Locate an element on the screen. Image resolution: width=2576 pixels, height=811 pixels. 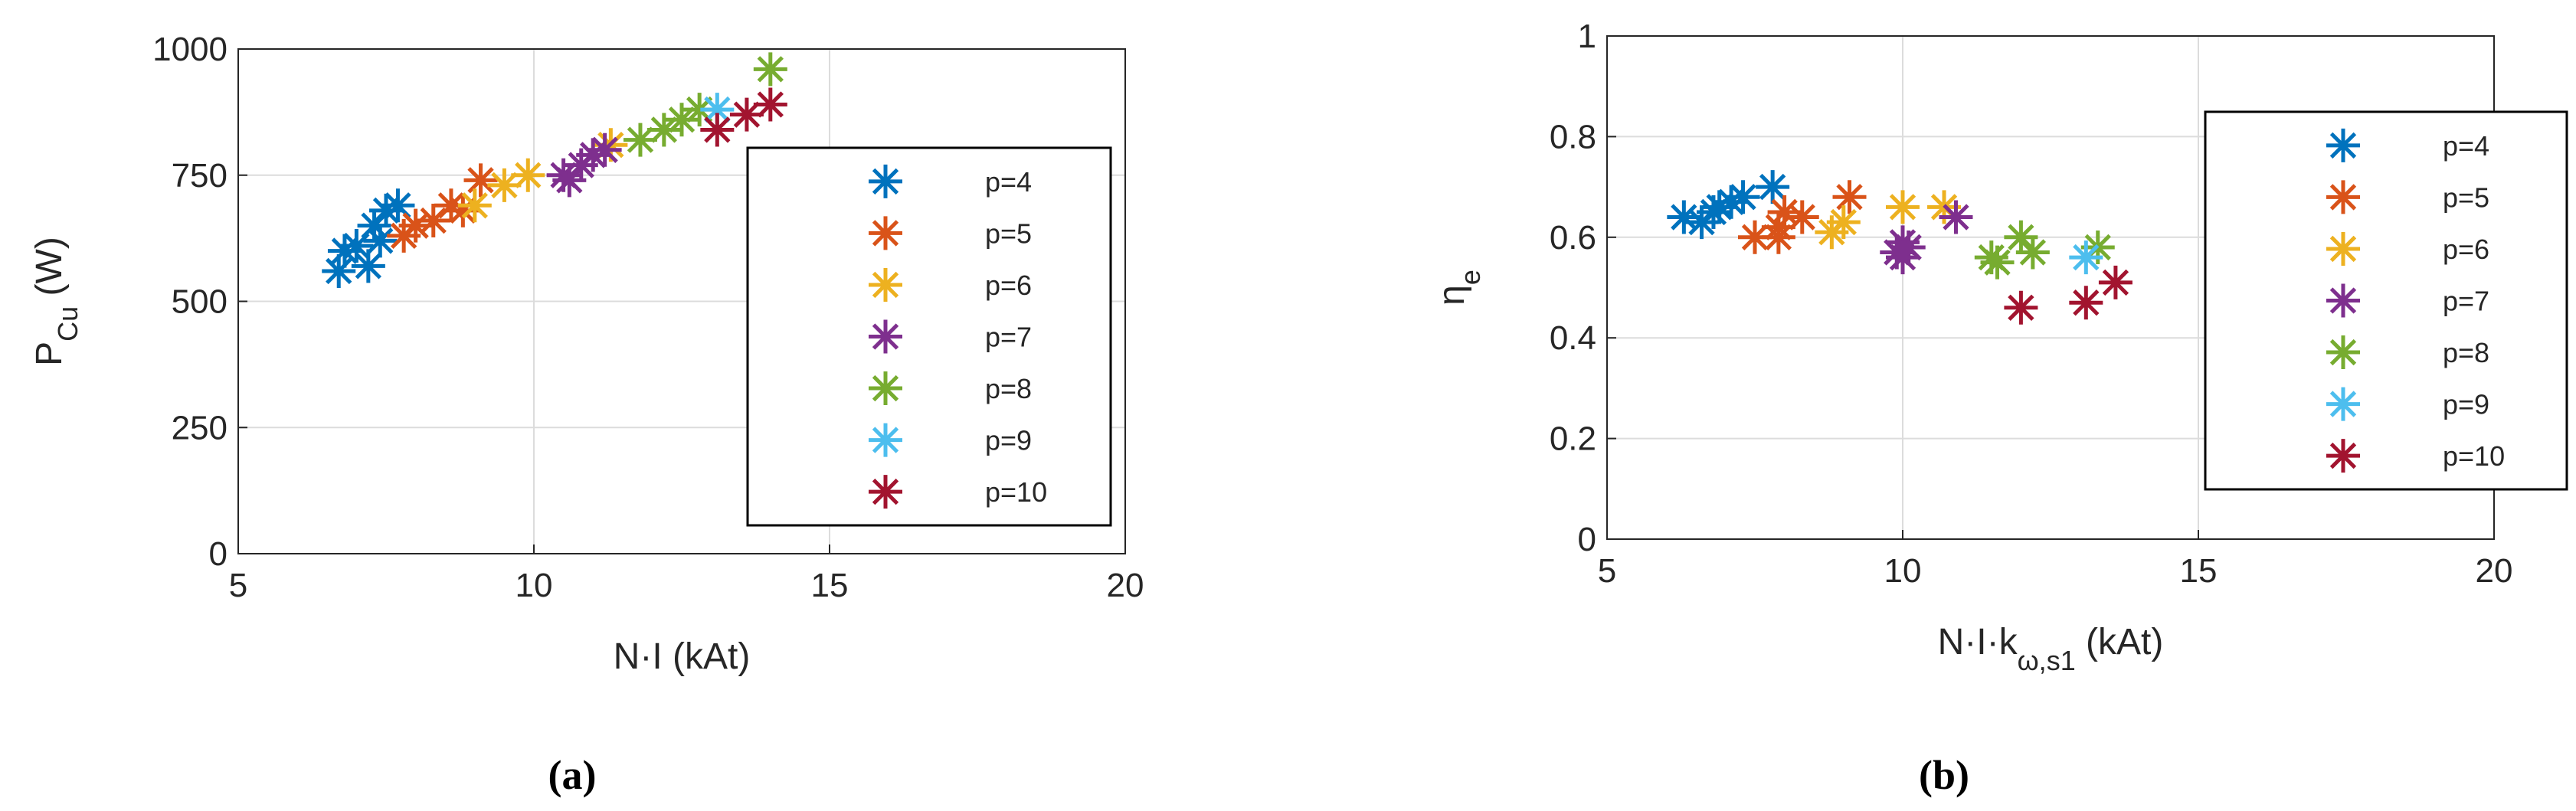
legend-label: p=6 is located at coordinates (1008, 286).